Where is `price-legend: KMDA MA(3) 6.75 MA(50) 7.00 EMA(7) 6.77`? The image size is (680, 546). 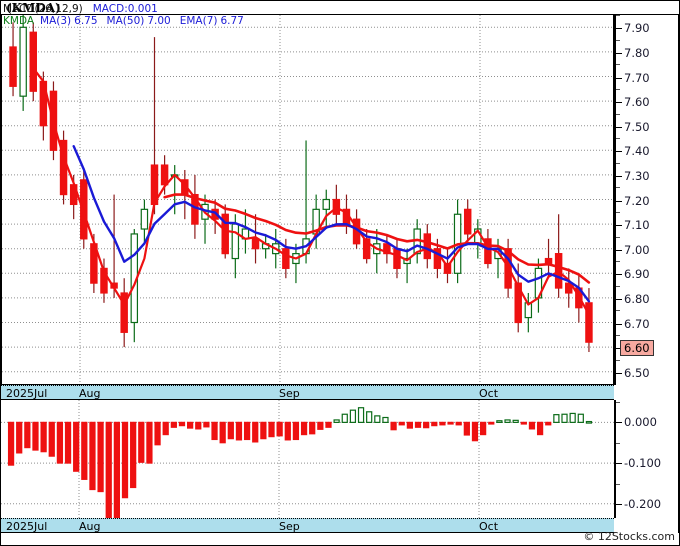 price-legend: KMDA MA(3) 6.75 MA(50) 7.00 EMA(7) 6.77 is located at coordinates (128, 21).